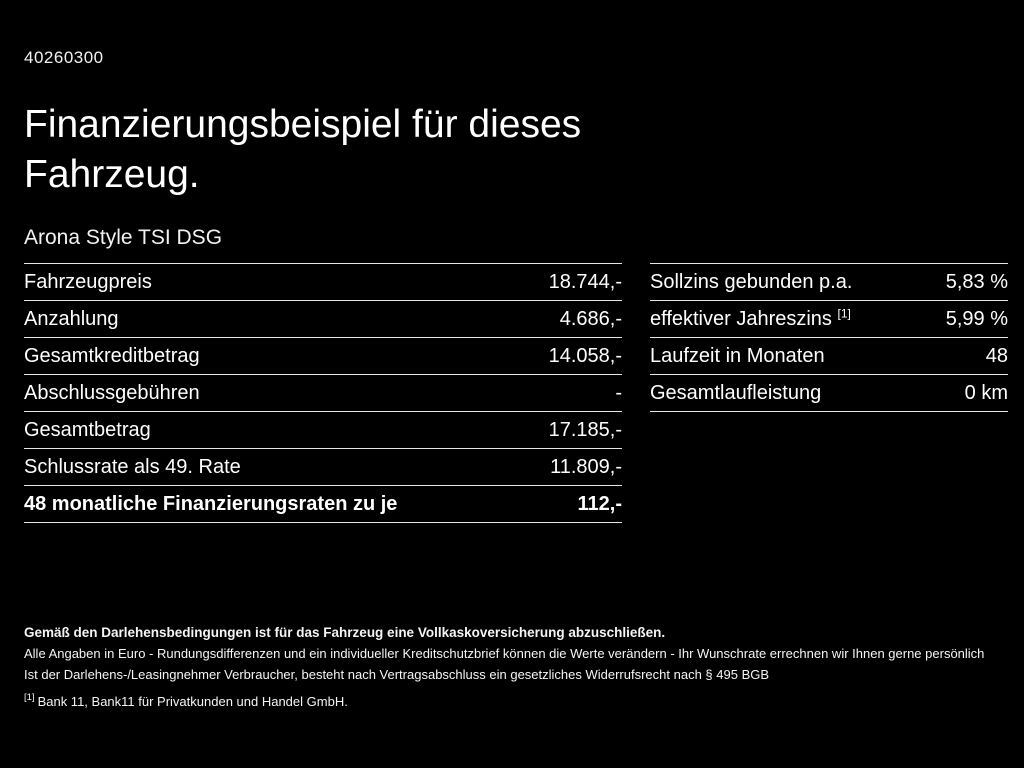  I want to click on table-row-gesamtbetrag: Gesamtbetrag 17.185,-, so click(323, 429).